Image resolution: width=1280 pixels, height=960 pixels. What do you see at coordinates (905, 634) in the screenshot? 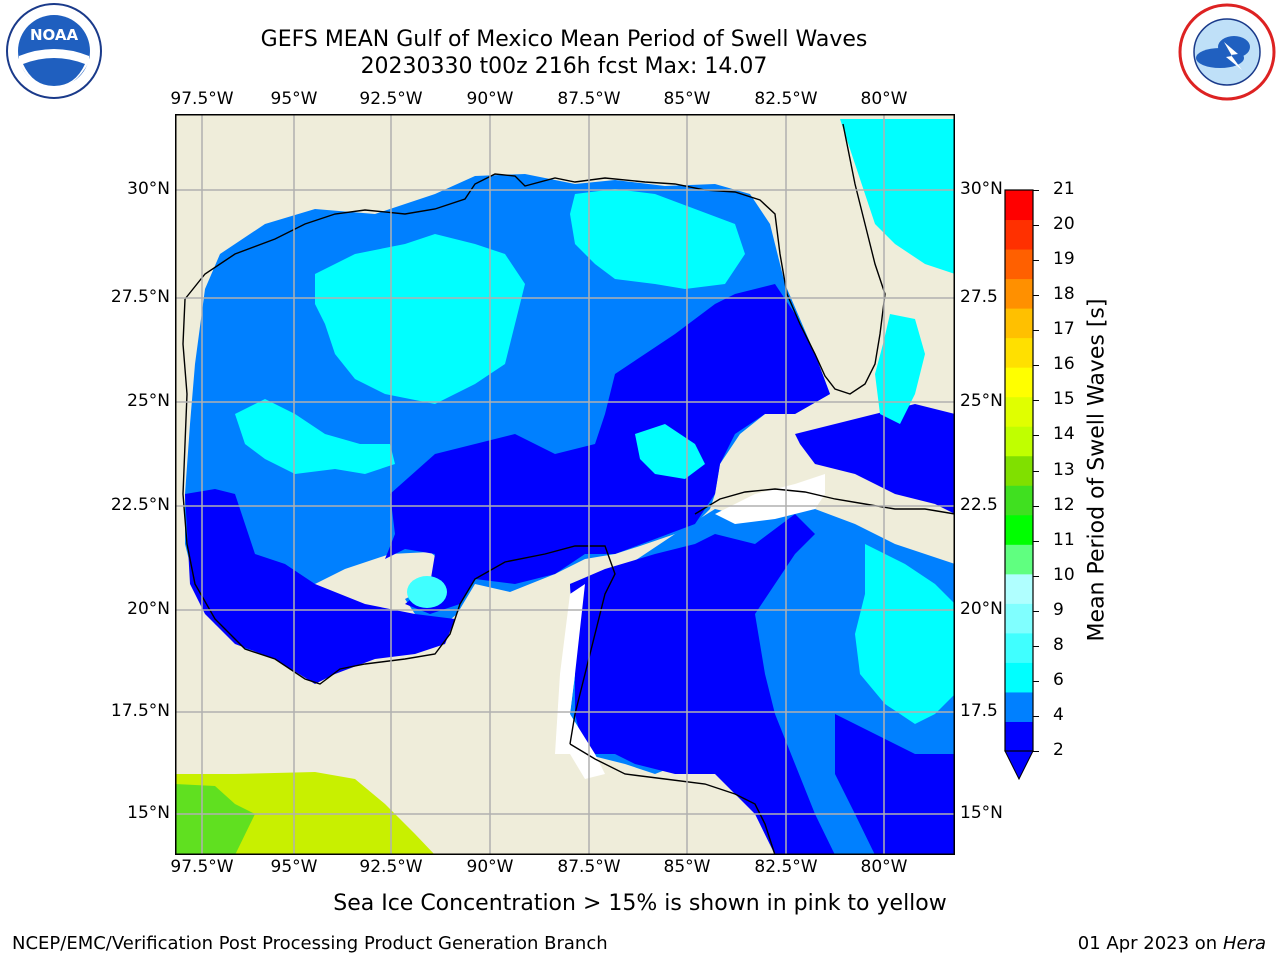
I see `cyan-zone-se` at bounding box center [905, 634].